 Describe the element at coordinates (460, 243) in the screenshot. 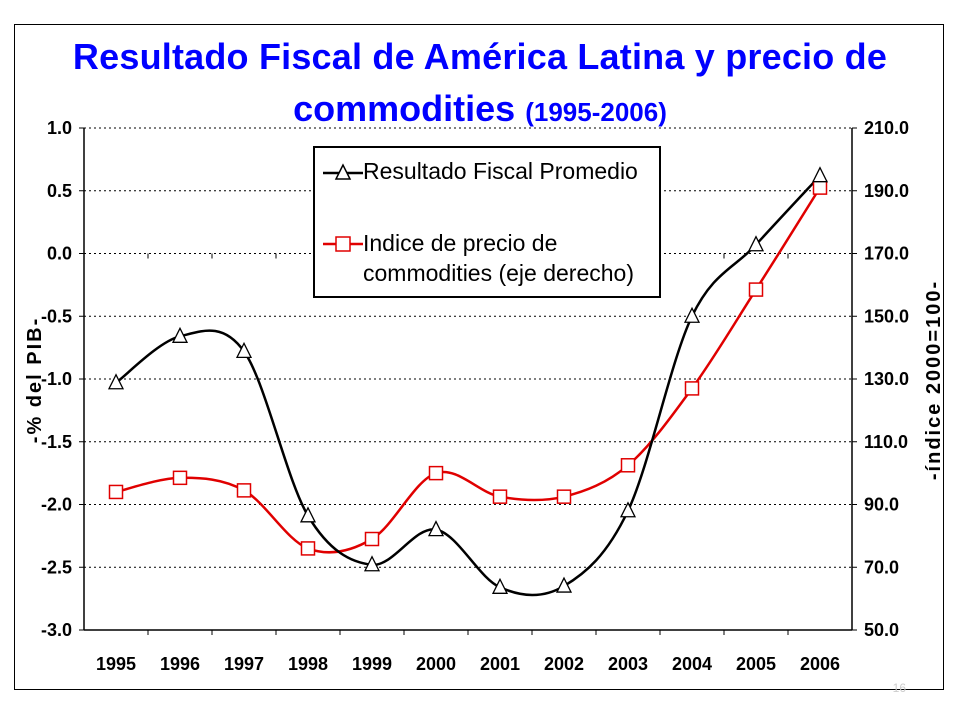

I see `legend-label-commodities-1: Indice de precio de` at that location.